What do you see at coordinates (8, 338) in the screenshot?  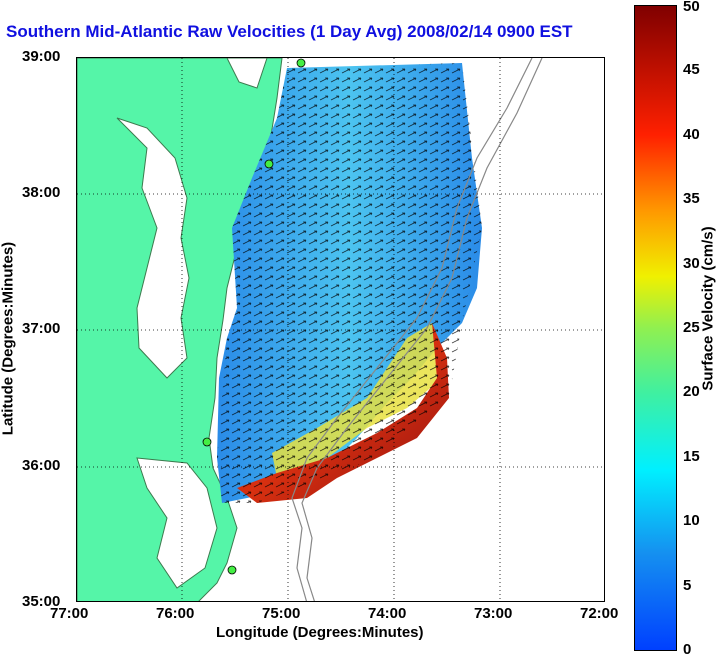 I see `y-axis-label: Latitude (Degrees:Minutes)` at bounding box center [8, 338].